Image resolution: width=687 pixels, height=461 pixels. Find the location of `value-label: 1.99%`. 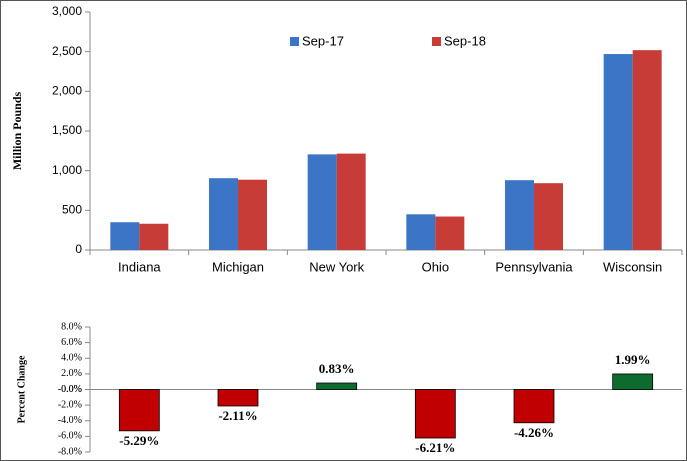

value-label: 1.99% is located at coordinates (633, 359).